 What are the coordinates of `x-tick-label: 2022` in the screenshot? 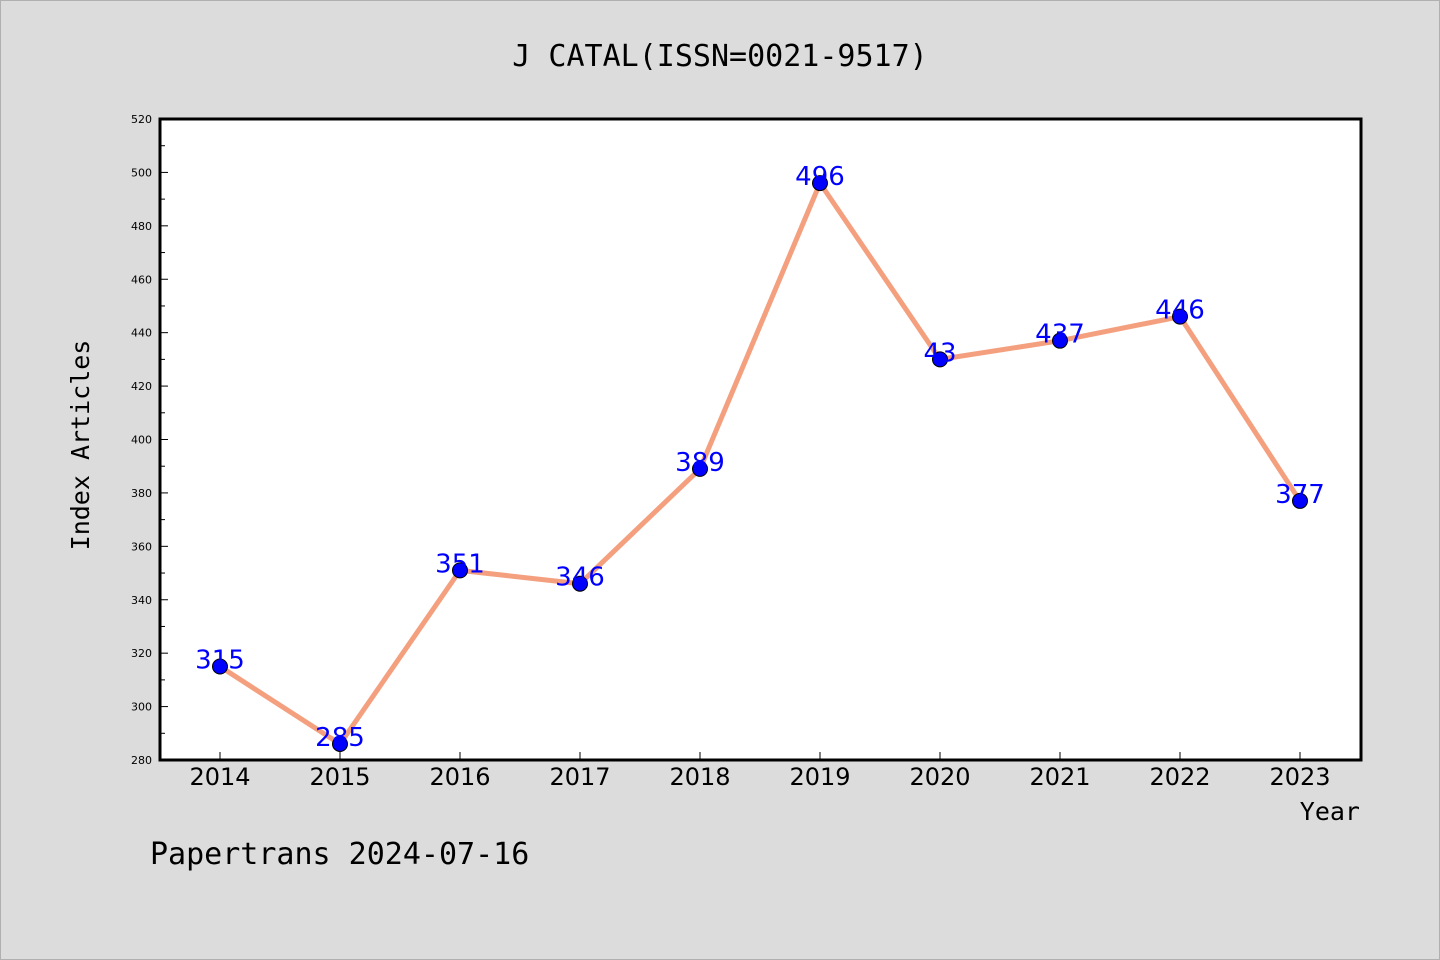 It's located at (1179, 777).